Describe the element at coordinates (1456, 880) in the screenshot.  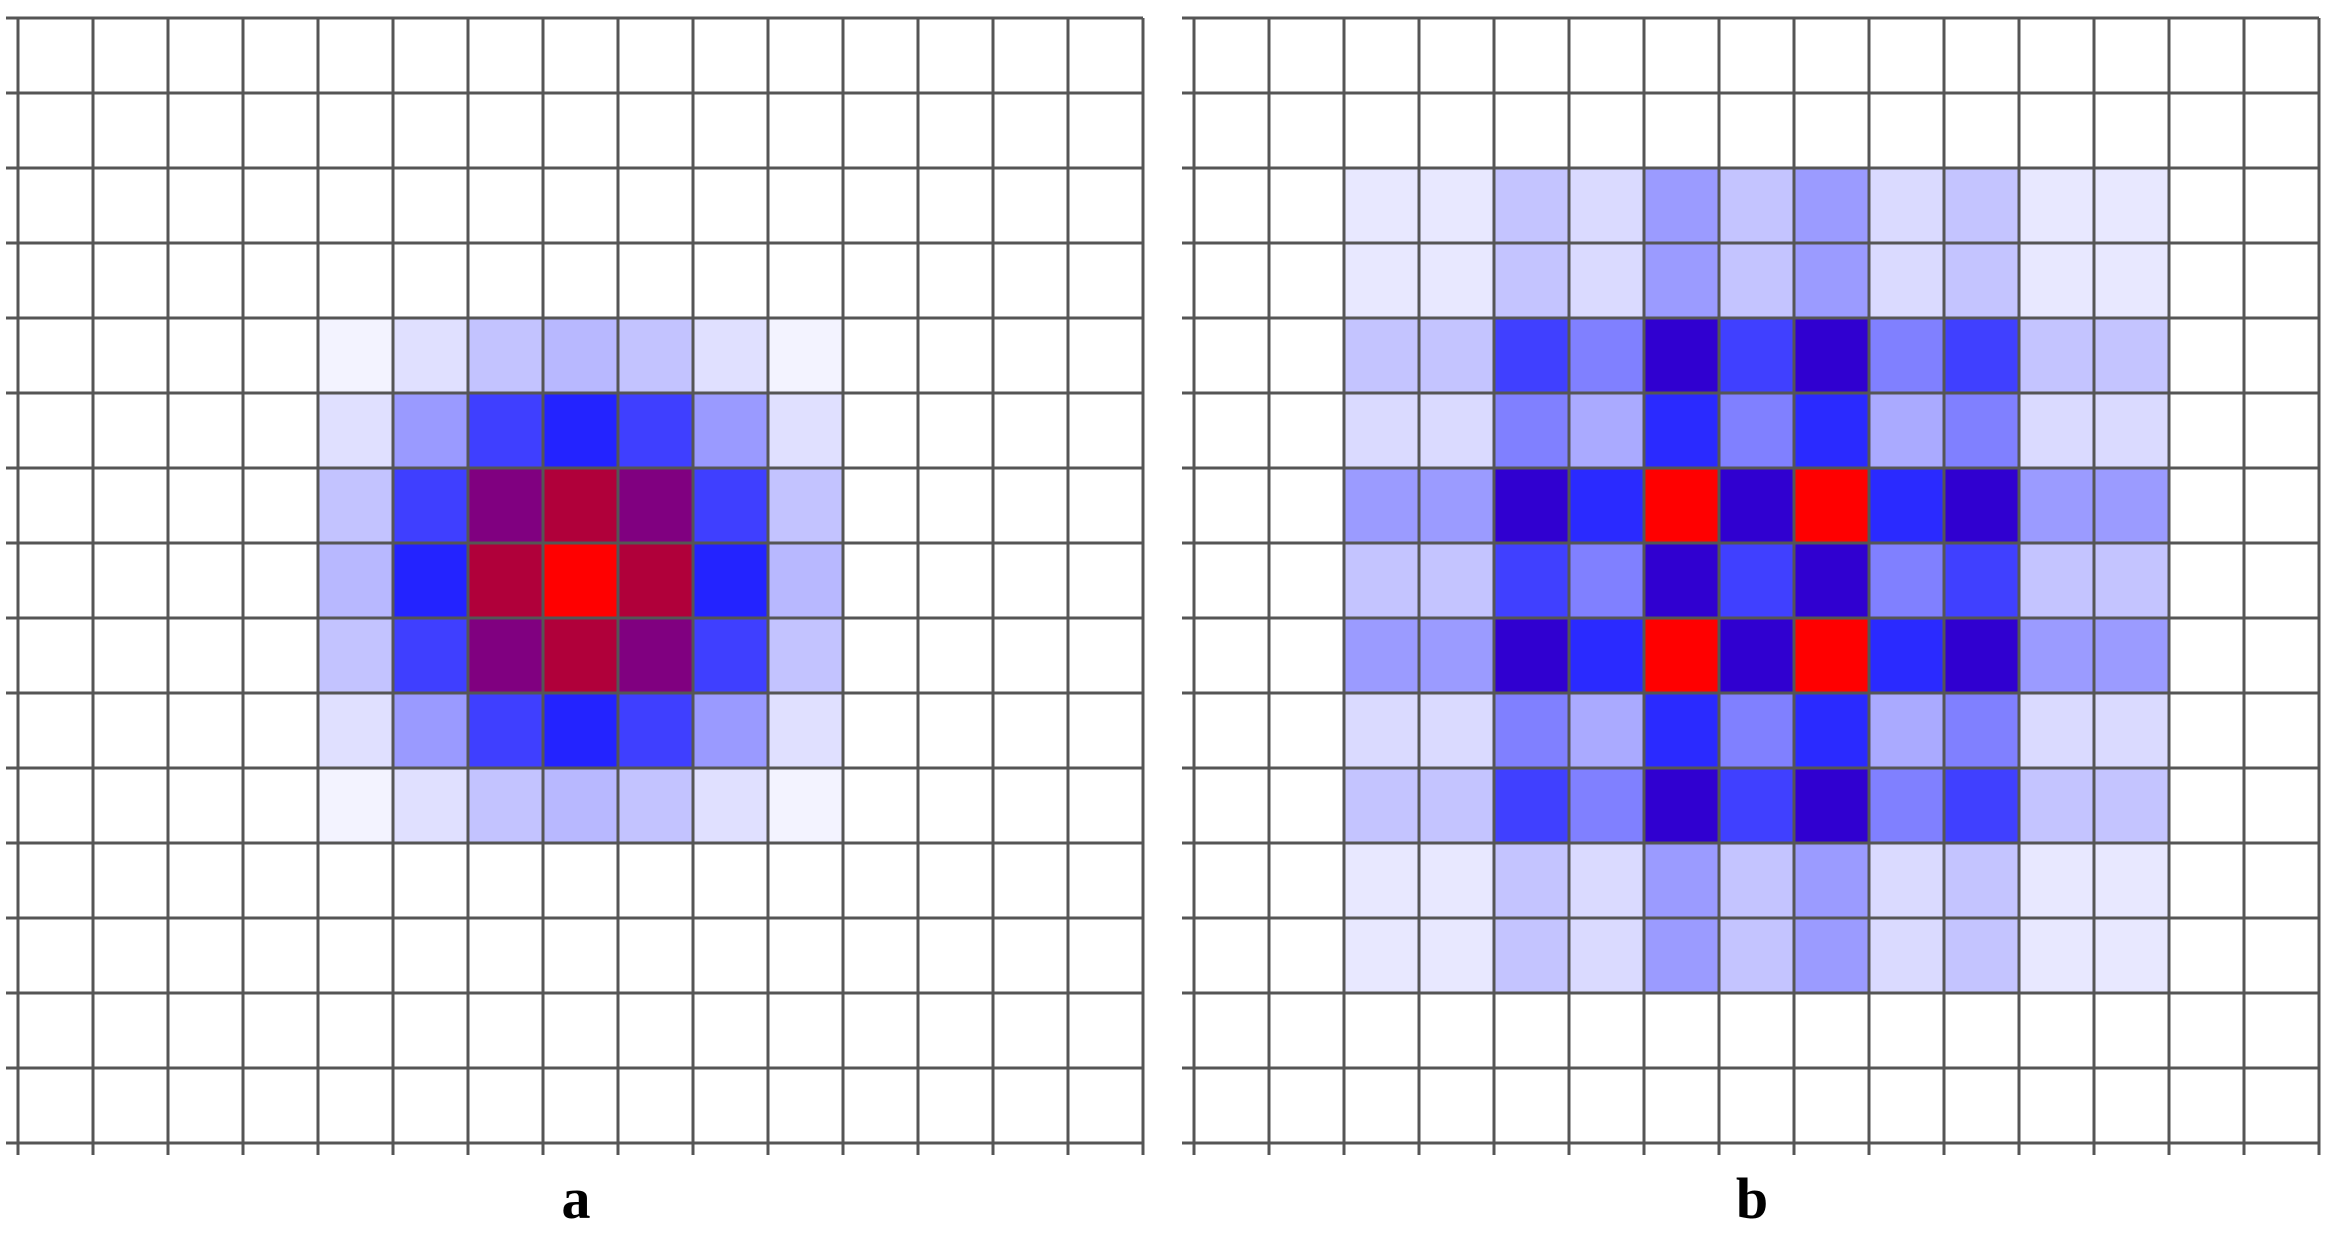
I see `cell-b-r11-c3` at that location.